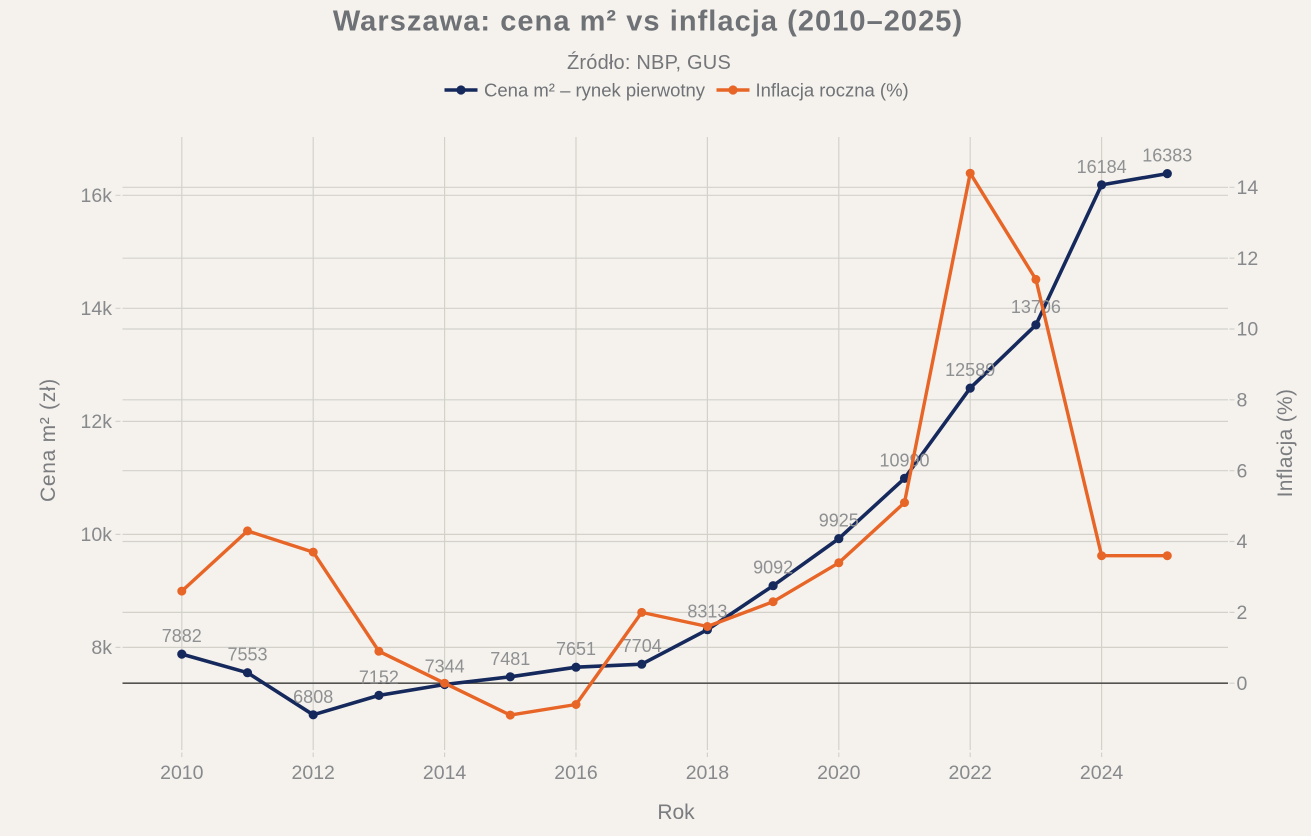  Describe the element at coordinates (773, 568) in the screenshot. I see `svg-text: 9092` at that location.